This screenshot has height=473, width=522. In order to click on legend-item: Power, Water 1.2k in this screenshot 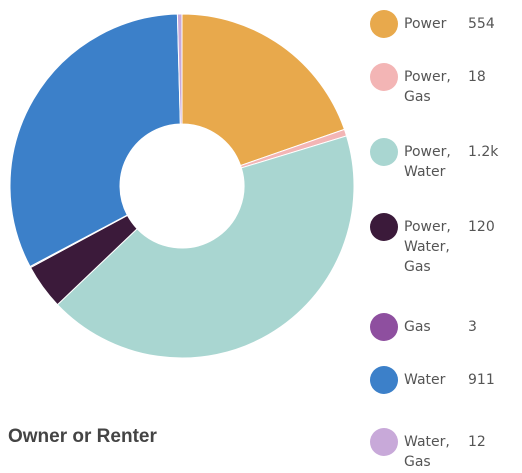, I will do `click(434, 160)`.